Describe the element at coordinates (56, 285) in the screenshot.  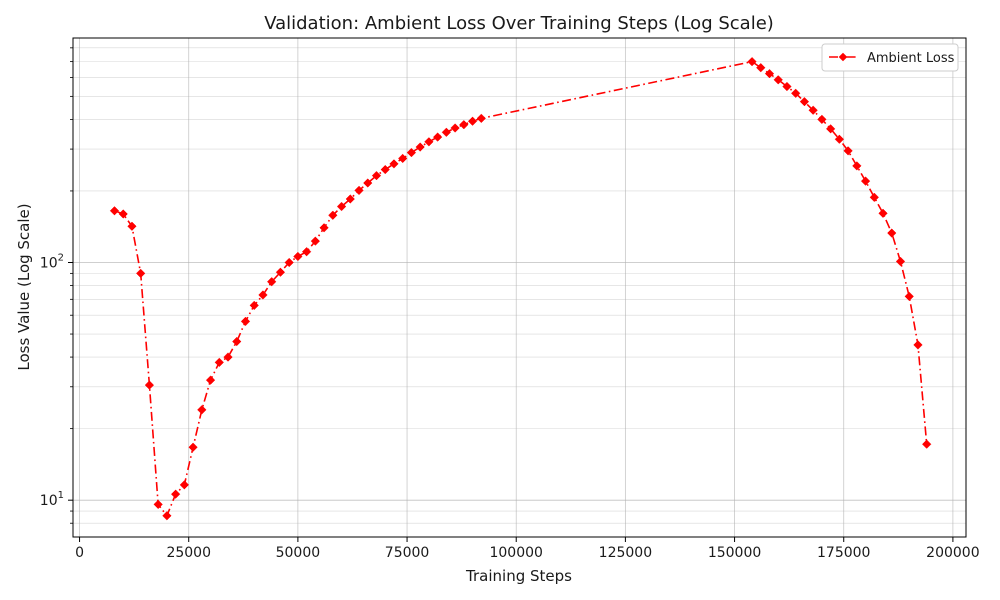
I see `y-axis: 10¹ 10²` at that location.